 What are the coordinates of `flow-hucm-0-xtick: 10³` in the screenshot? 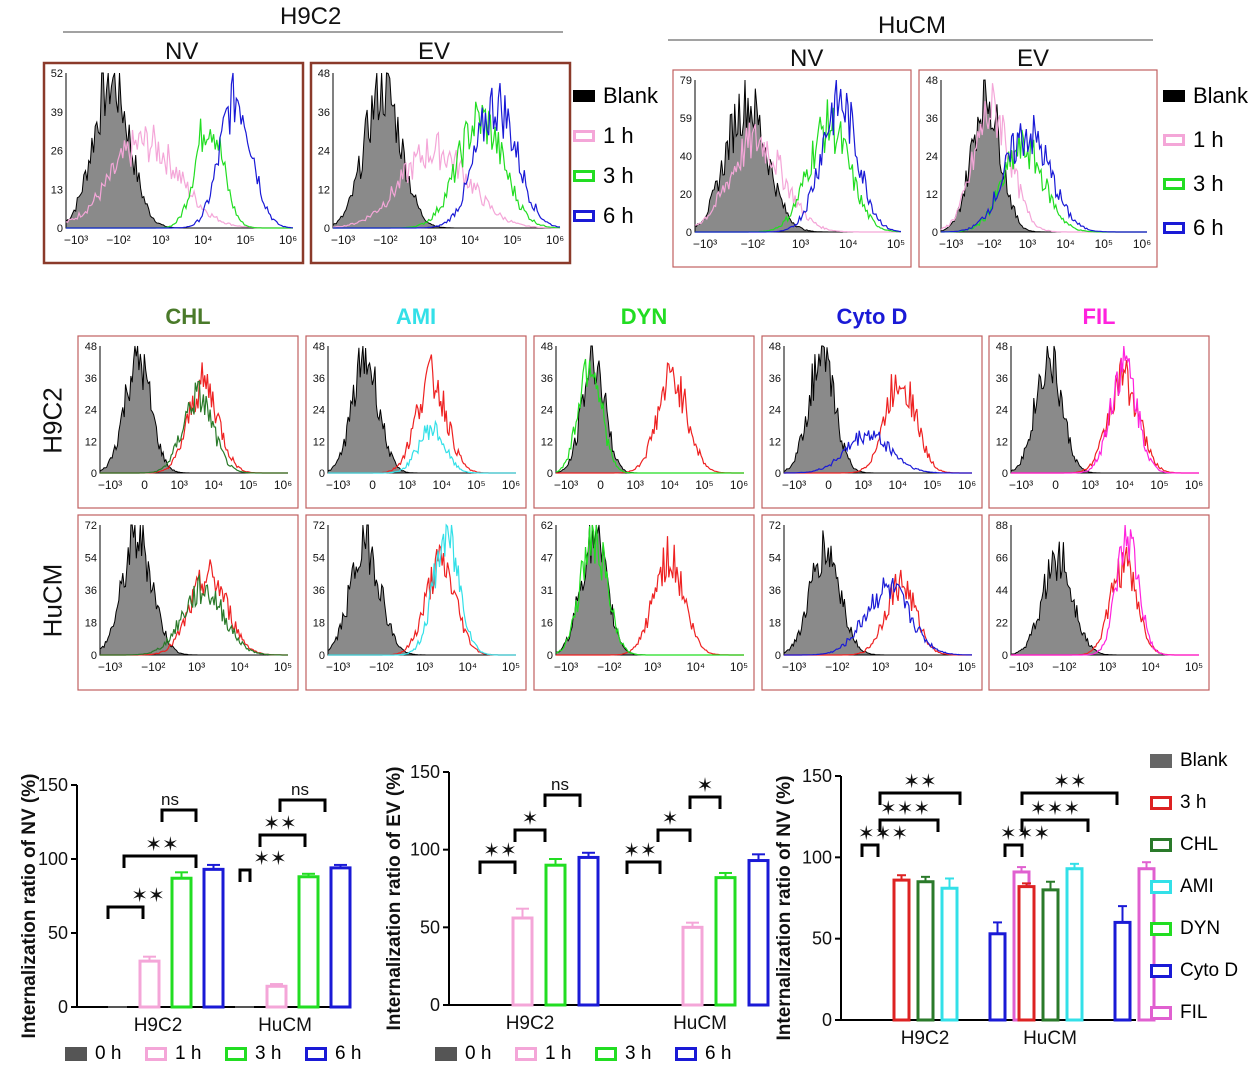 It's located at (196, 667).